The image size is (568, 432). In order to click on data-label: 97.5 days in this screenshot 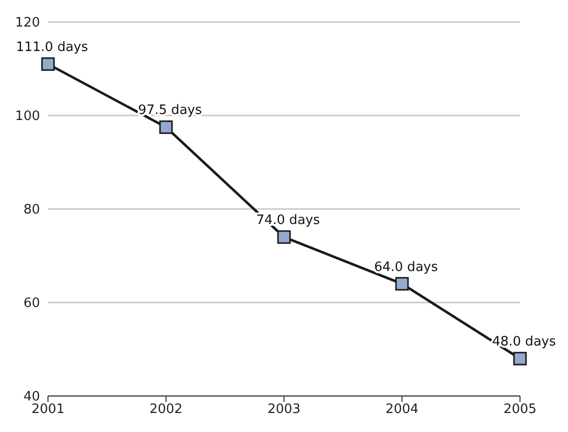, I will do `click(170, 110)`.